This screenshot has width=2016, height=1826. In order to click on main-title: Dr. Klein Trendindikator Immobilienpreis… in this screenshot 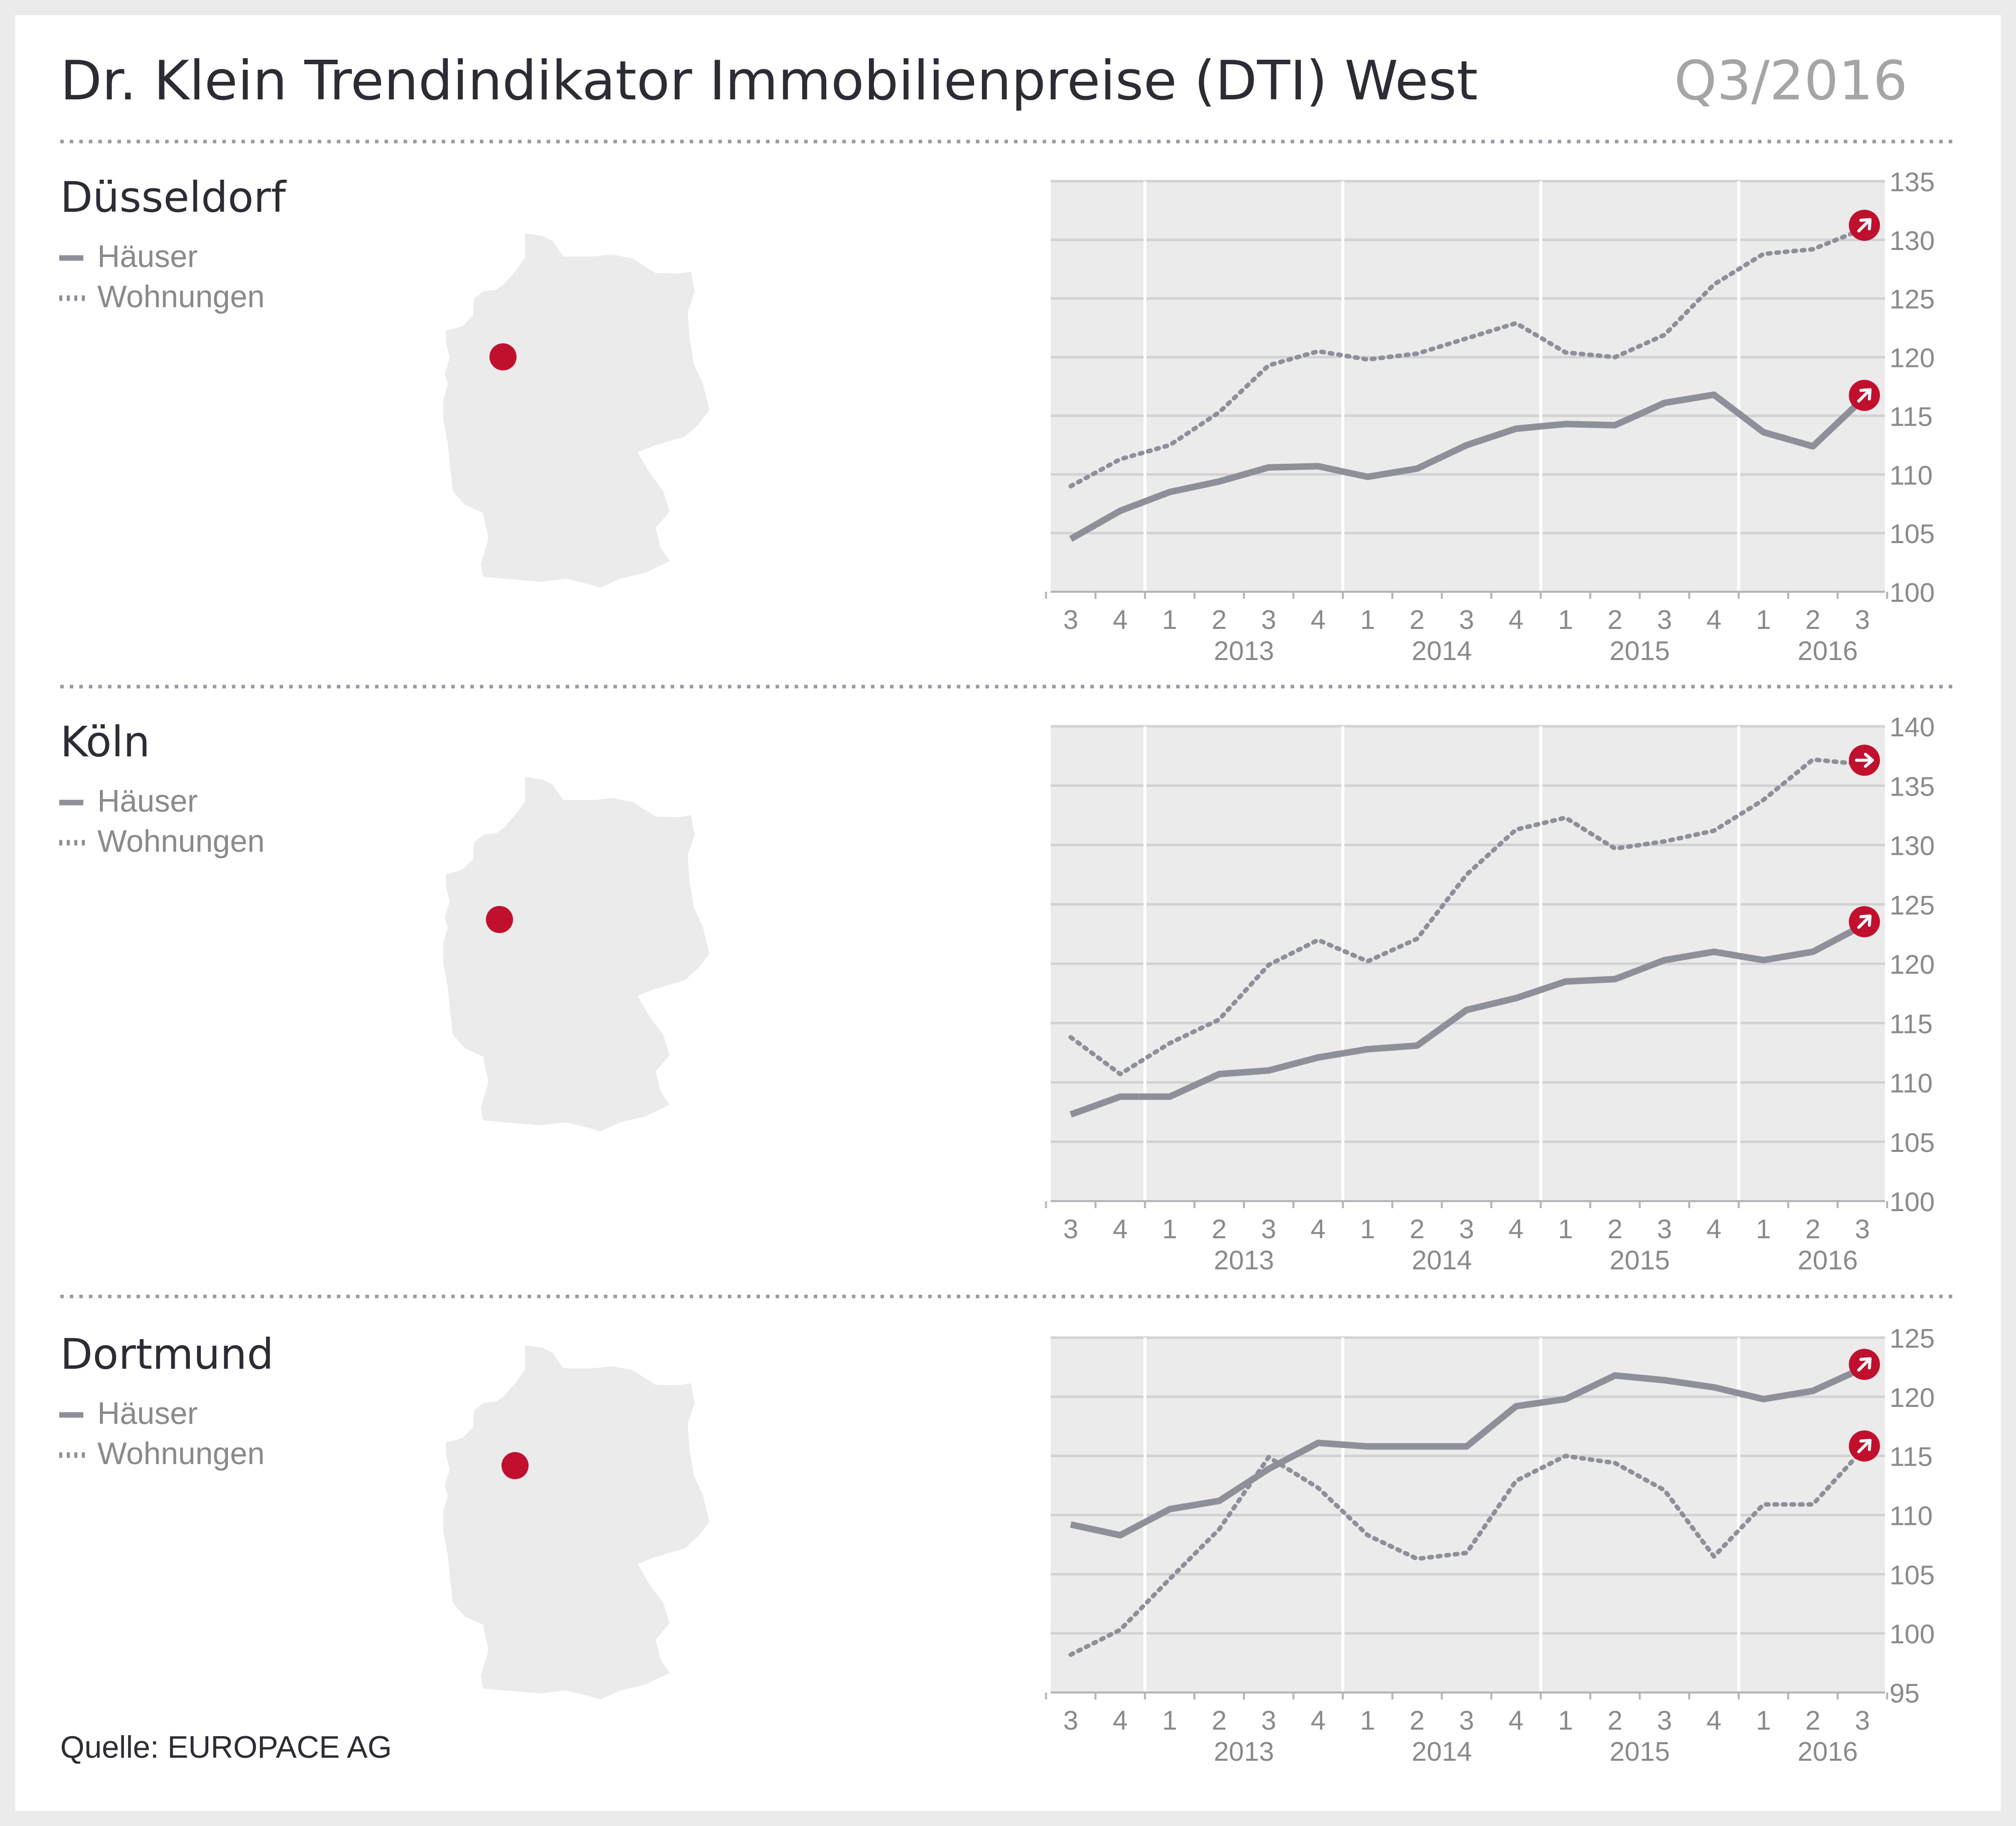, I will do `click(769, 81)`.